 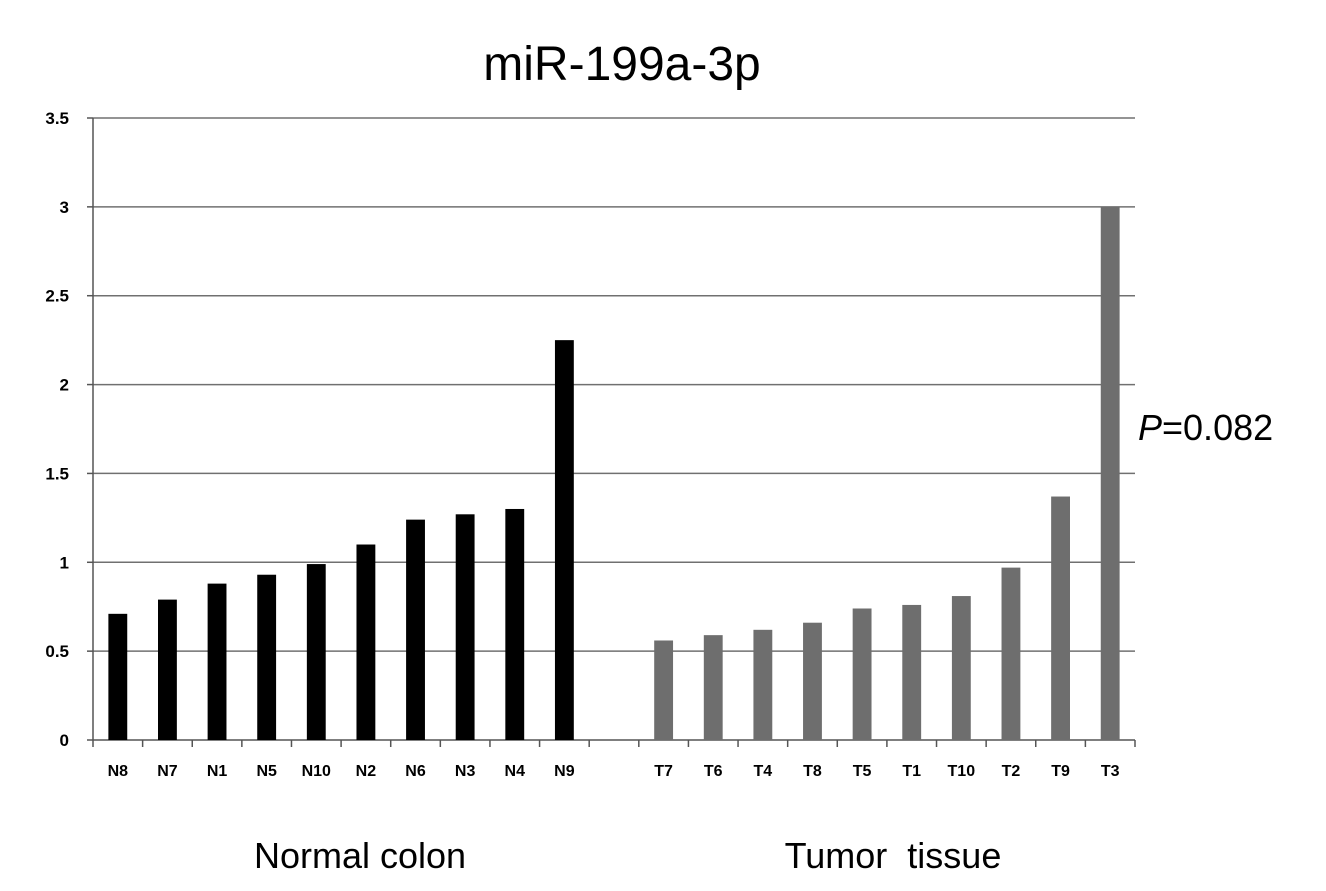 I want to click on x-tick-label: T6, so click(x=713, y=771).